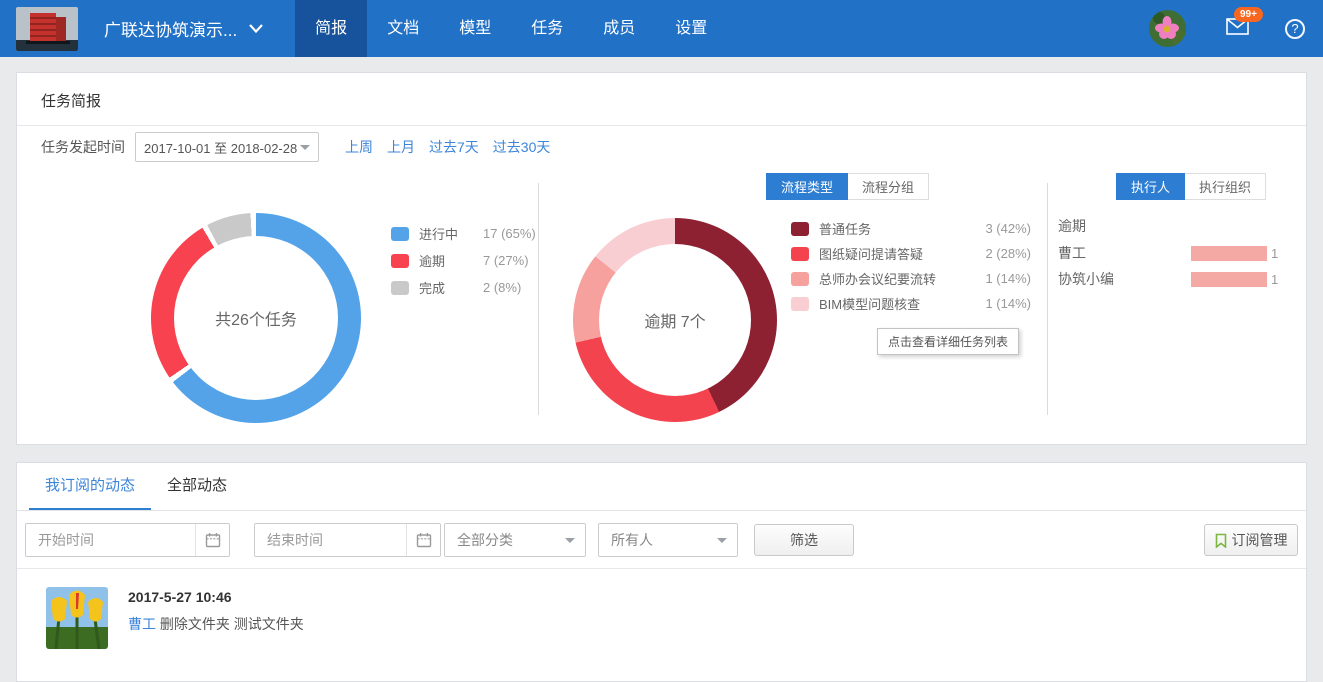  What do you see at coordinates (463, 287) in the screenshot?
I see `legend-item: 完成 2 (8%)` at bounding box center [463, 287].